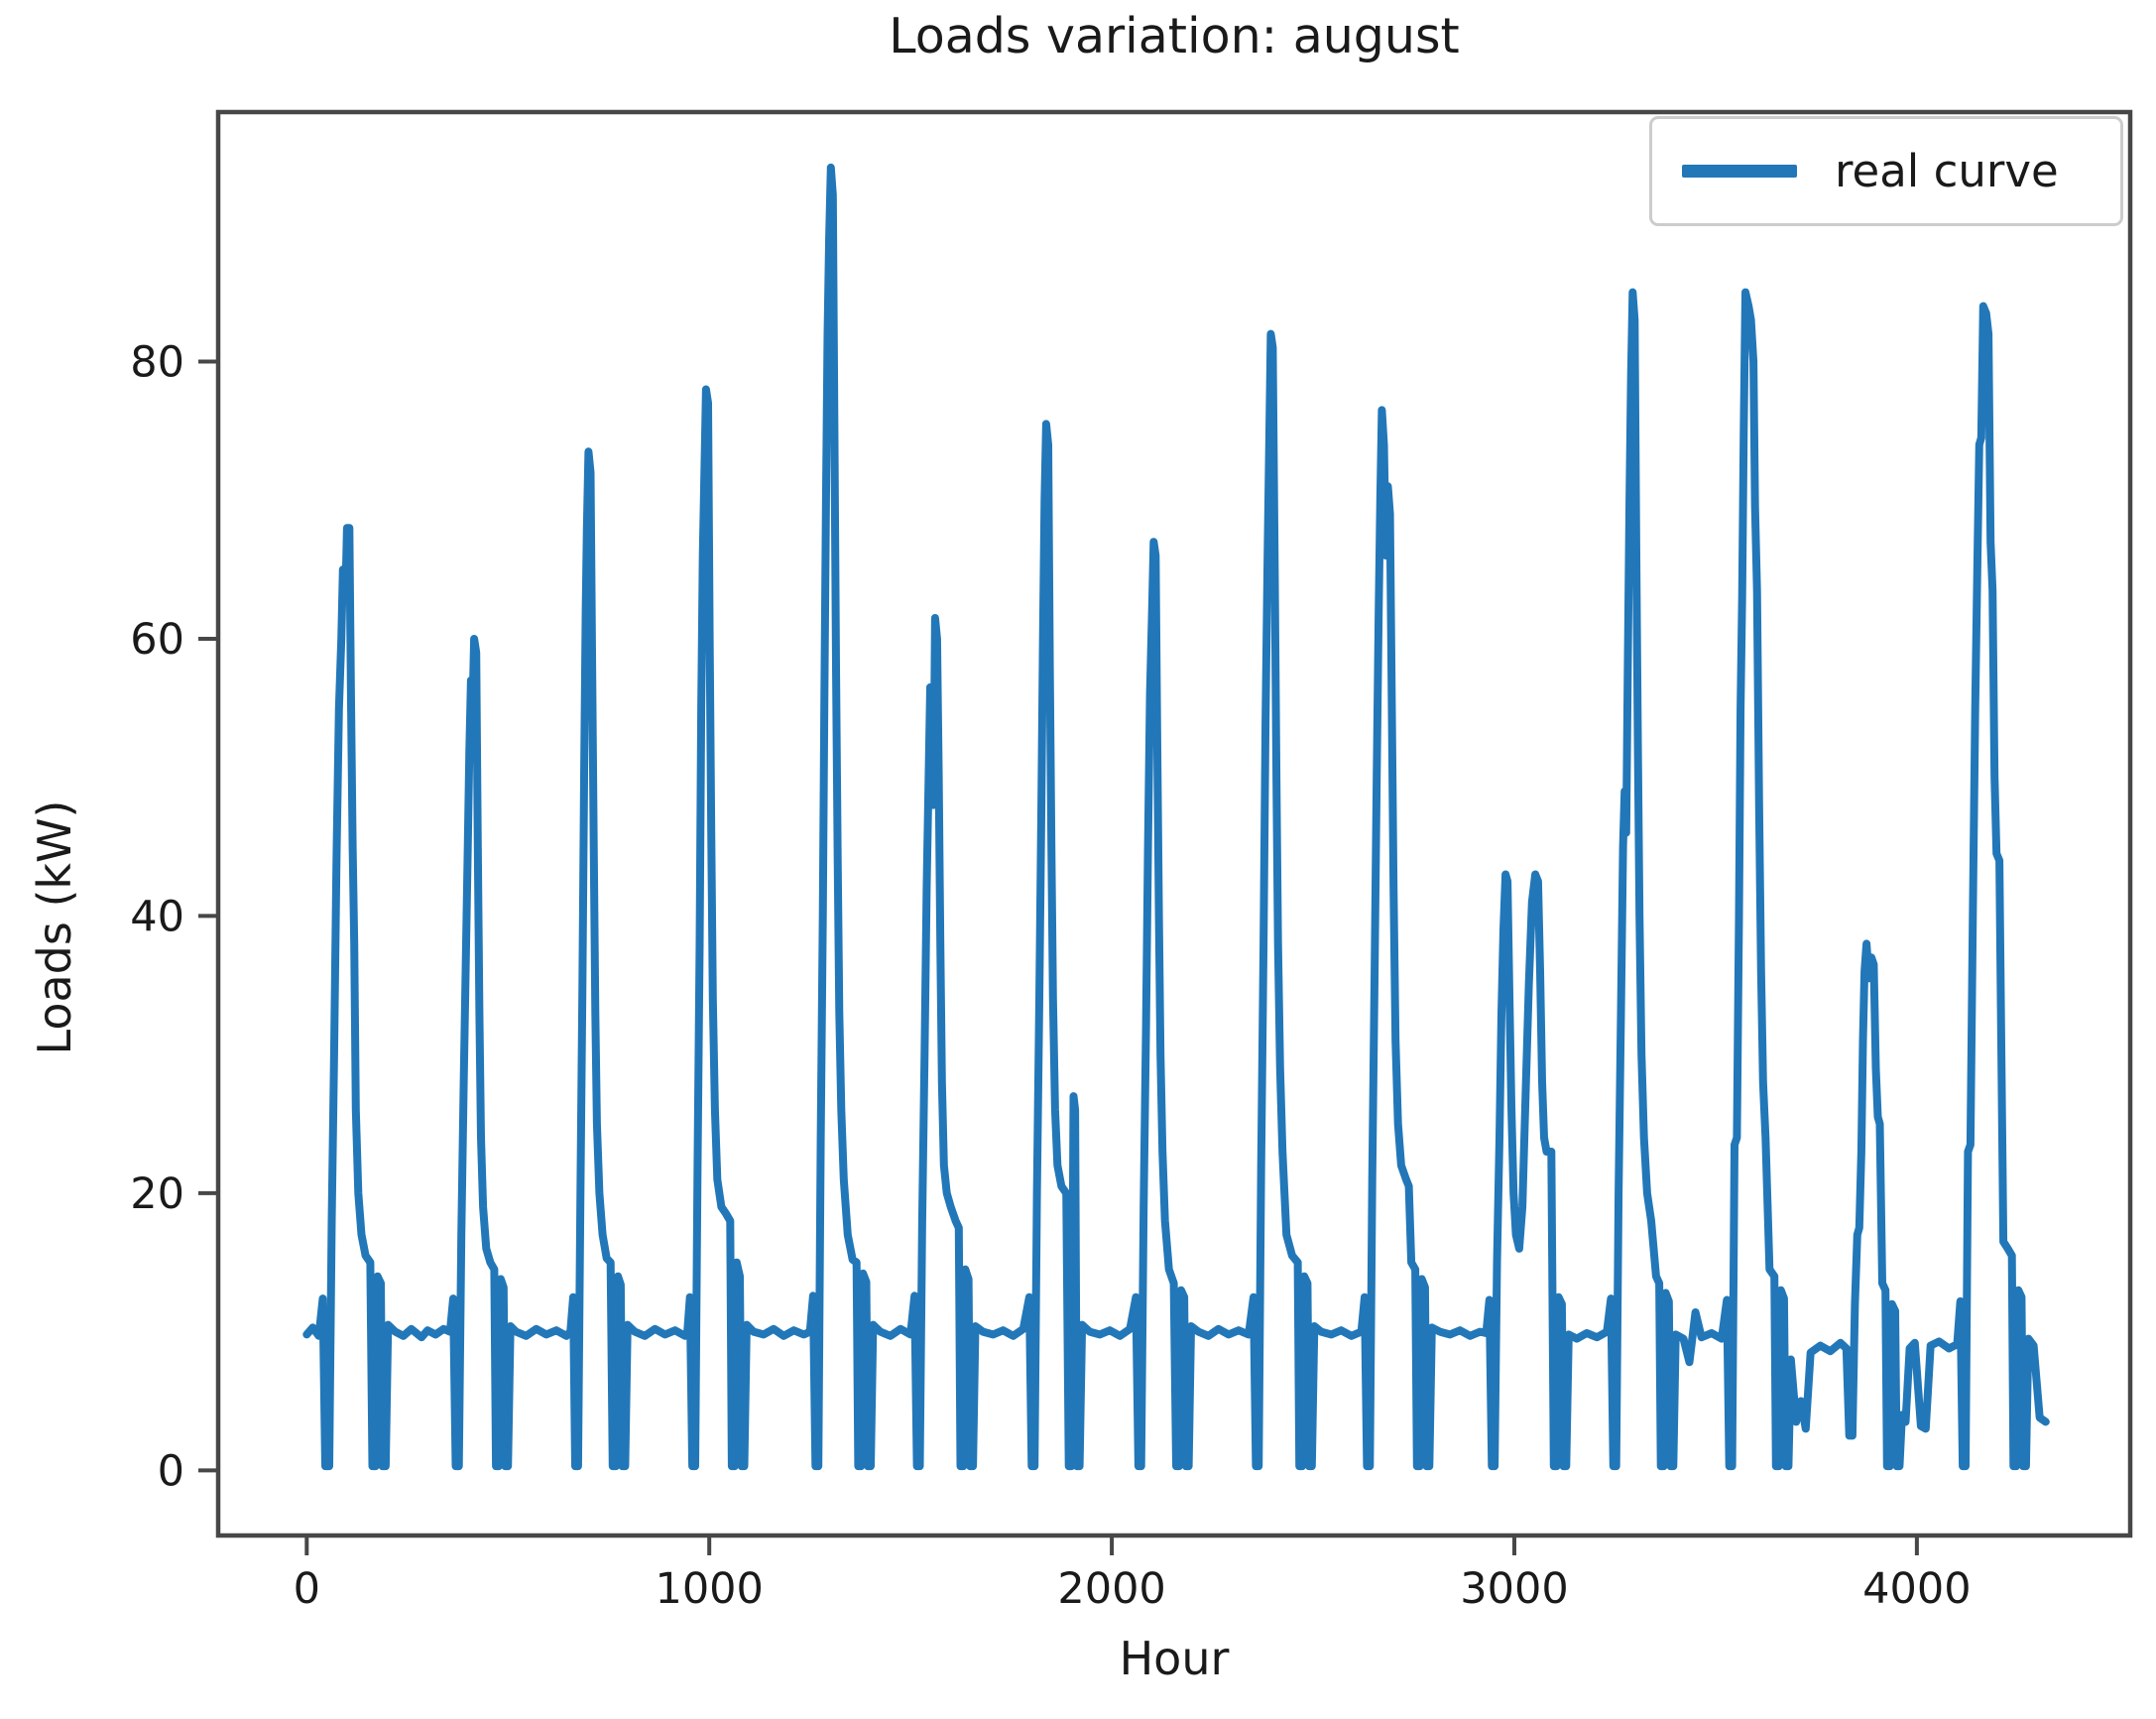 This screenshot has height=1719, width=2156. Describe the element at coordinates (307, 1589) in the screenshot. I see `x-tick-label: 0` at that location.